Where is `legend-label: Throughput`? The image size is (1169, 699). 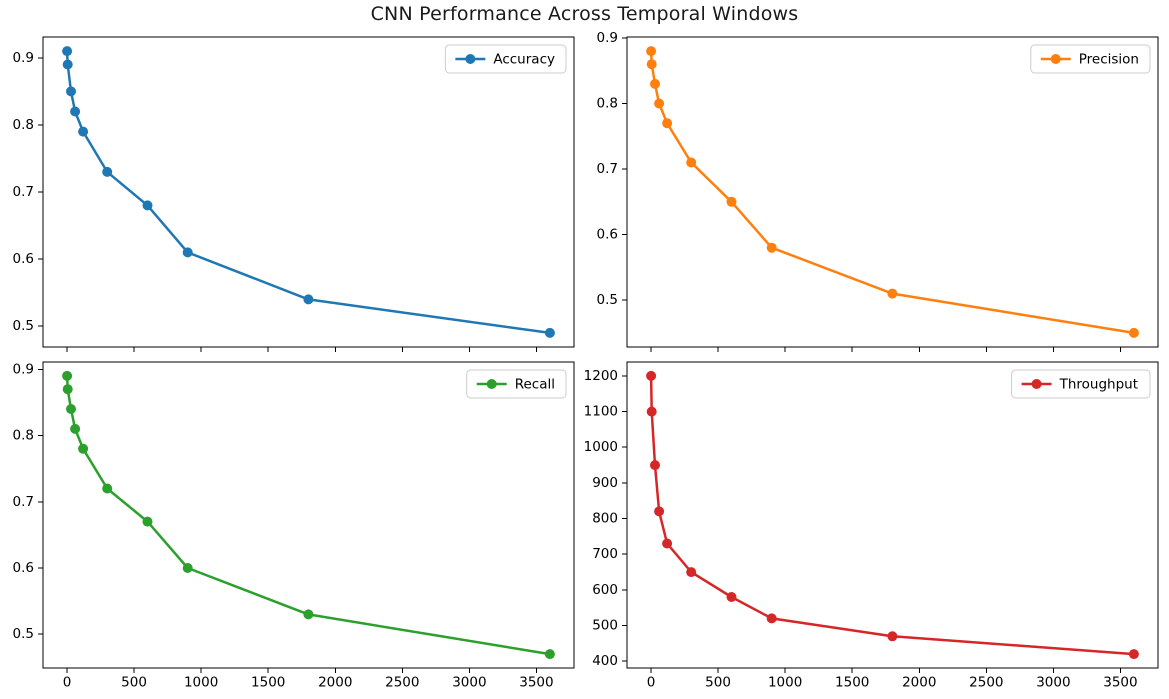 legend-label: Throughput is located at coordinates (1098, 385).